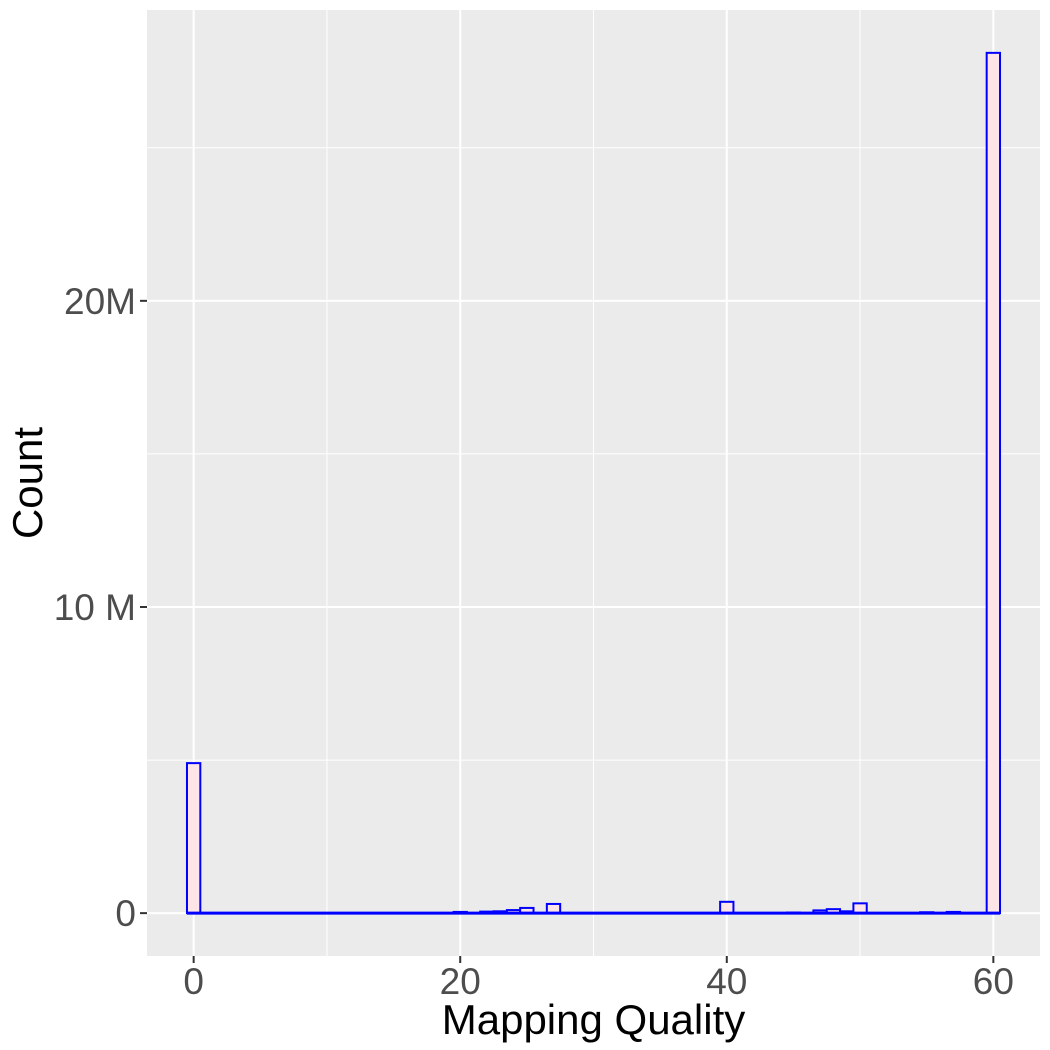  I want to click on x-axis: 0 20 40 60, so click(598, 979).